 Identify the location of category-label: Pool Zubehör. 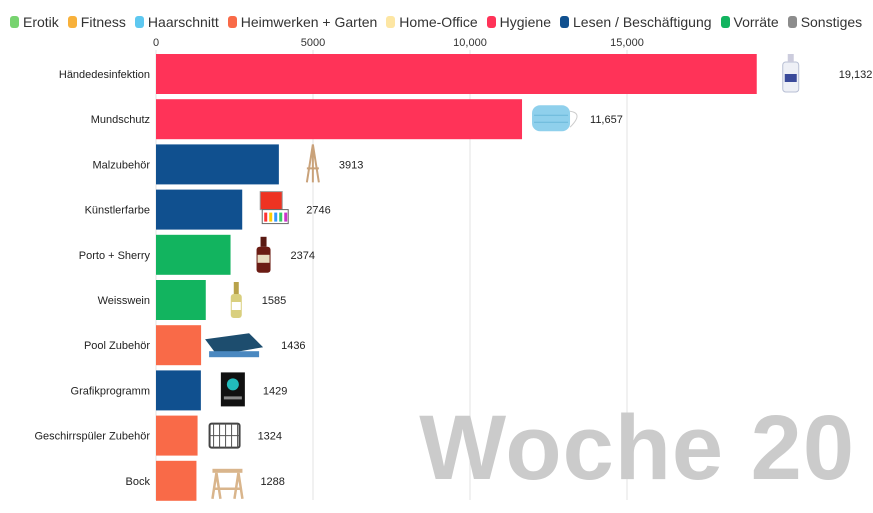
(117, 346).